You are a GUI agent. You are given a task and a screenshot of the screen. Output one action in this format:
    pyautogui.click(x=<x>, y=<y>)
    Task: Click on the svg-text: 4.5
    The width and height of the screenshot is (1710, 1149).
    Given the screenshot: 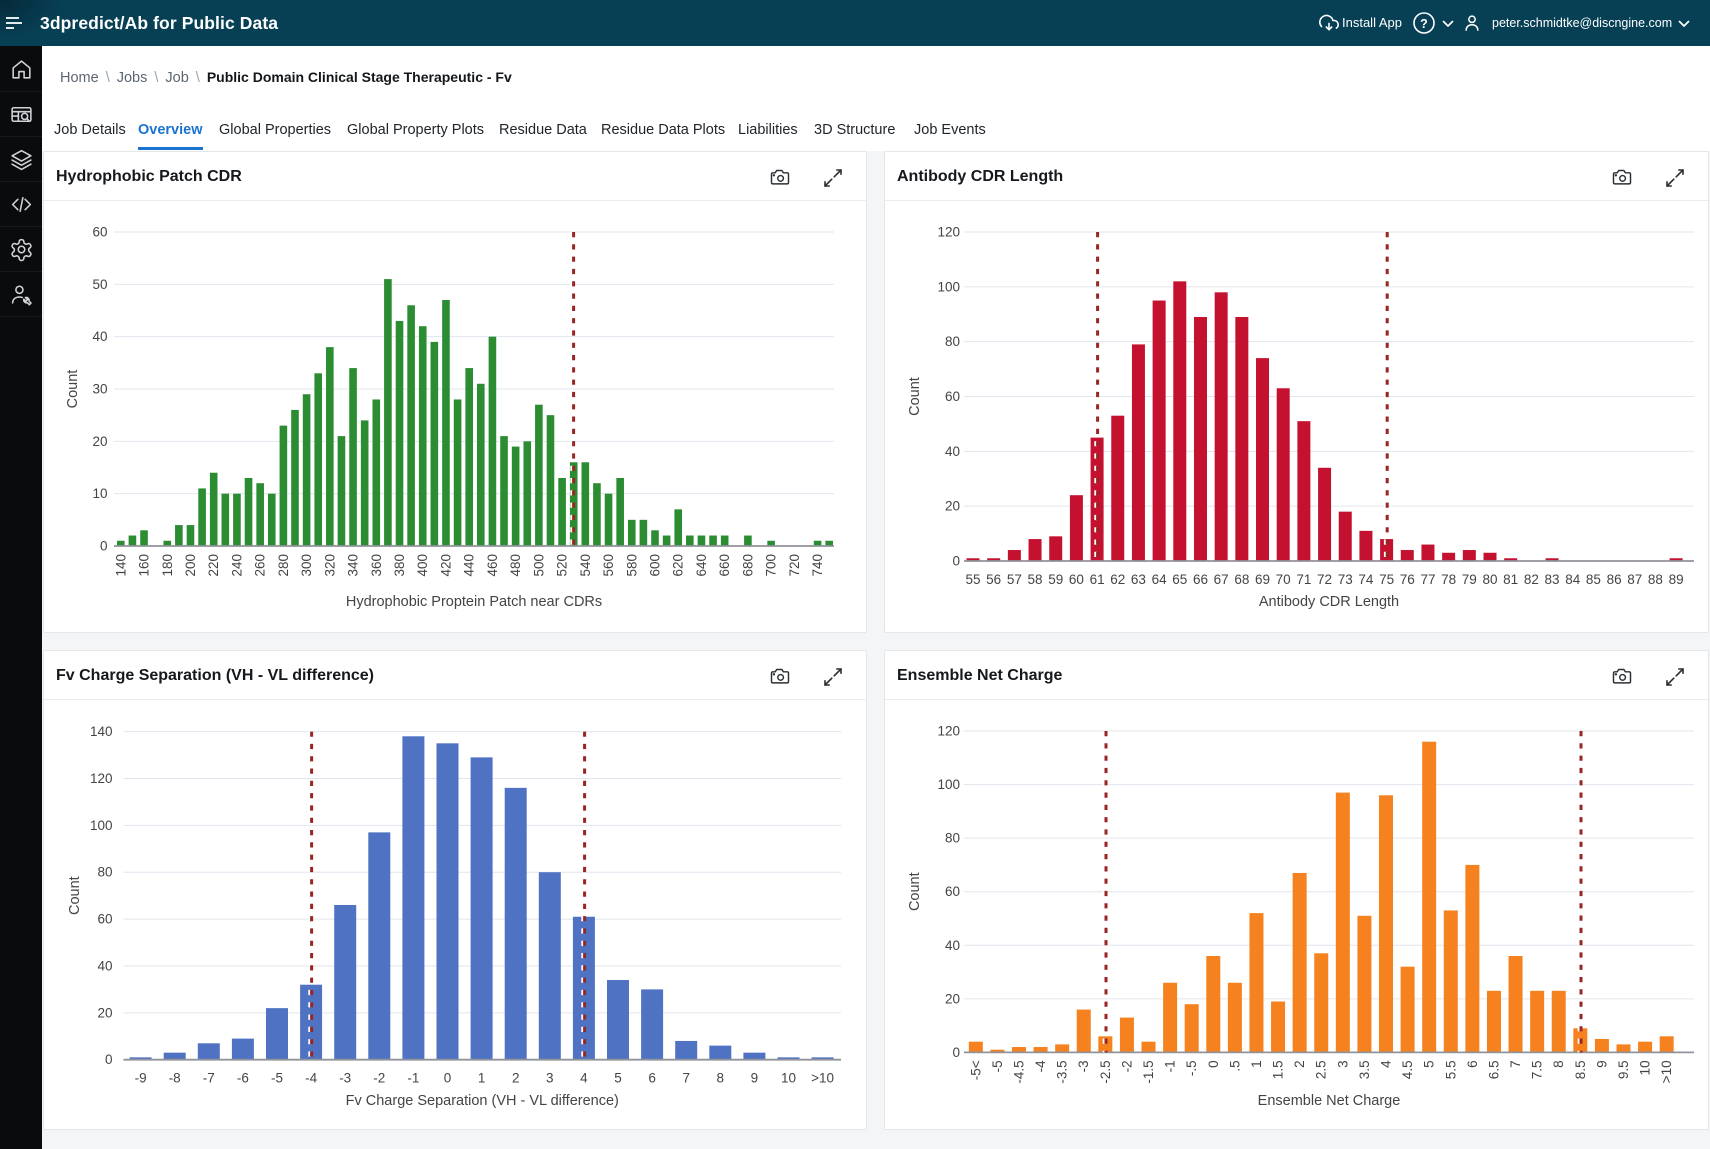 What is the action you would take?
    pyautogui.click(x=1407, y=1069)
    